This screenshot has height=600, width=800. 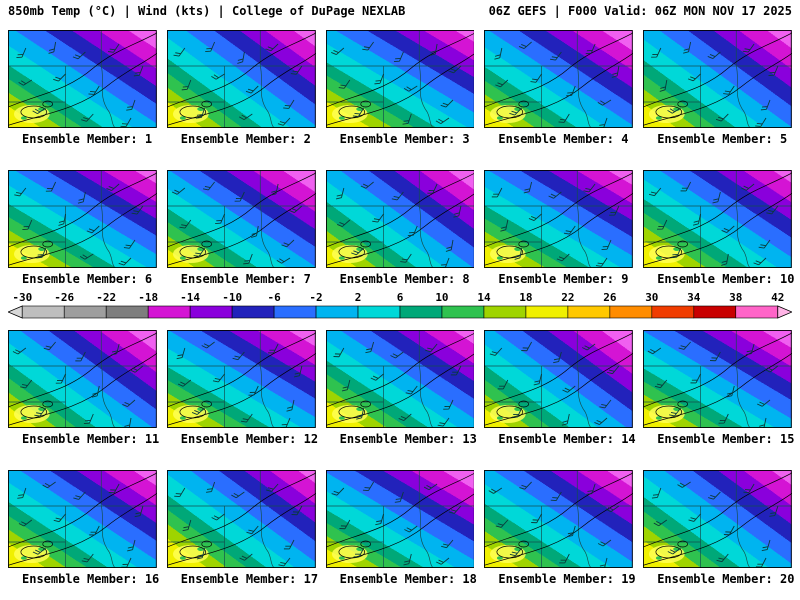 What do you see at coordinates (484, 297) in the screenshot?
I see `colorbar-tick-label: 14` at bounding box center [484, 297].